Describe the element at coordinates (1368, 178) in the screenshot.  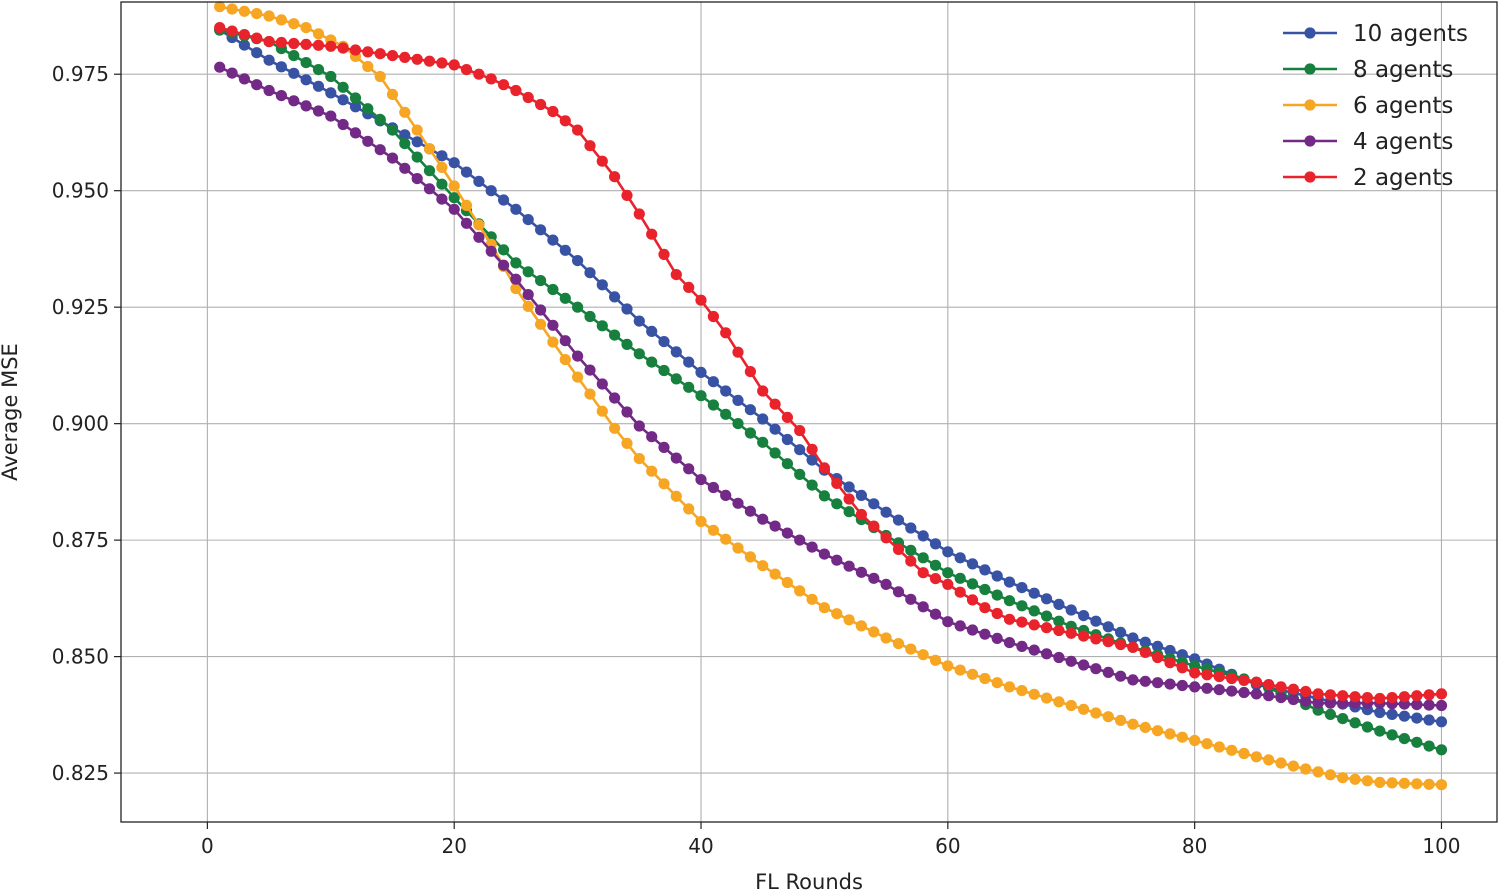
I see `legend-item-2-agents: 2 agents` at that location.